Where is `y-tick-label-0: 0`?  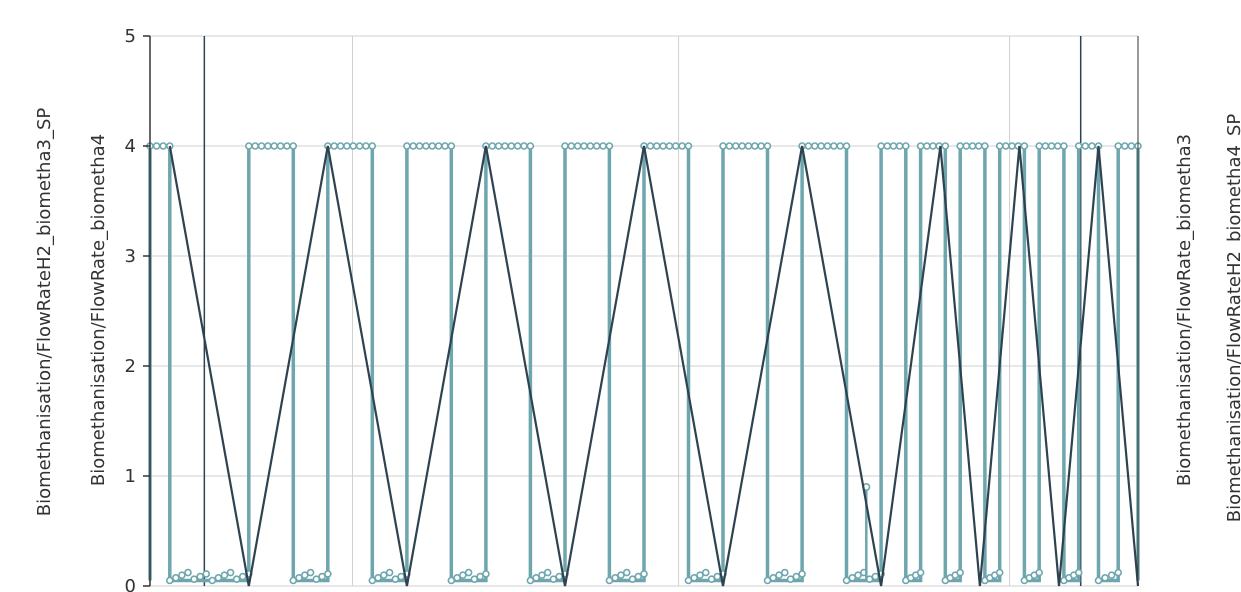
y-tick-label-0: 0 is located at coordinates (130, 584).